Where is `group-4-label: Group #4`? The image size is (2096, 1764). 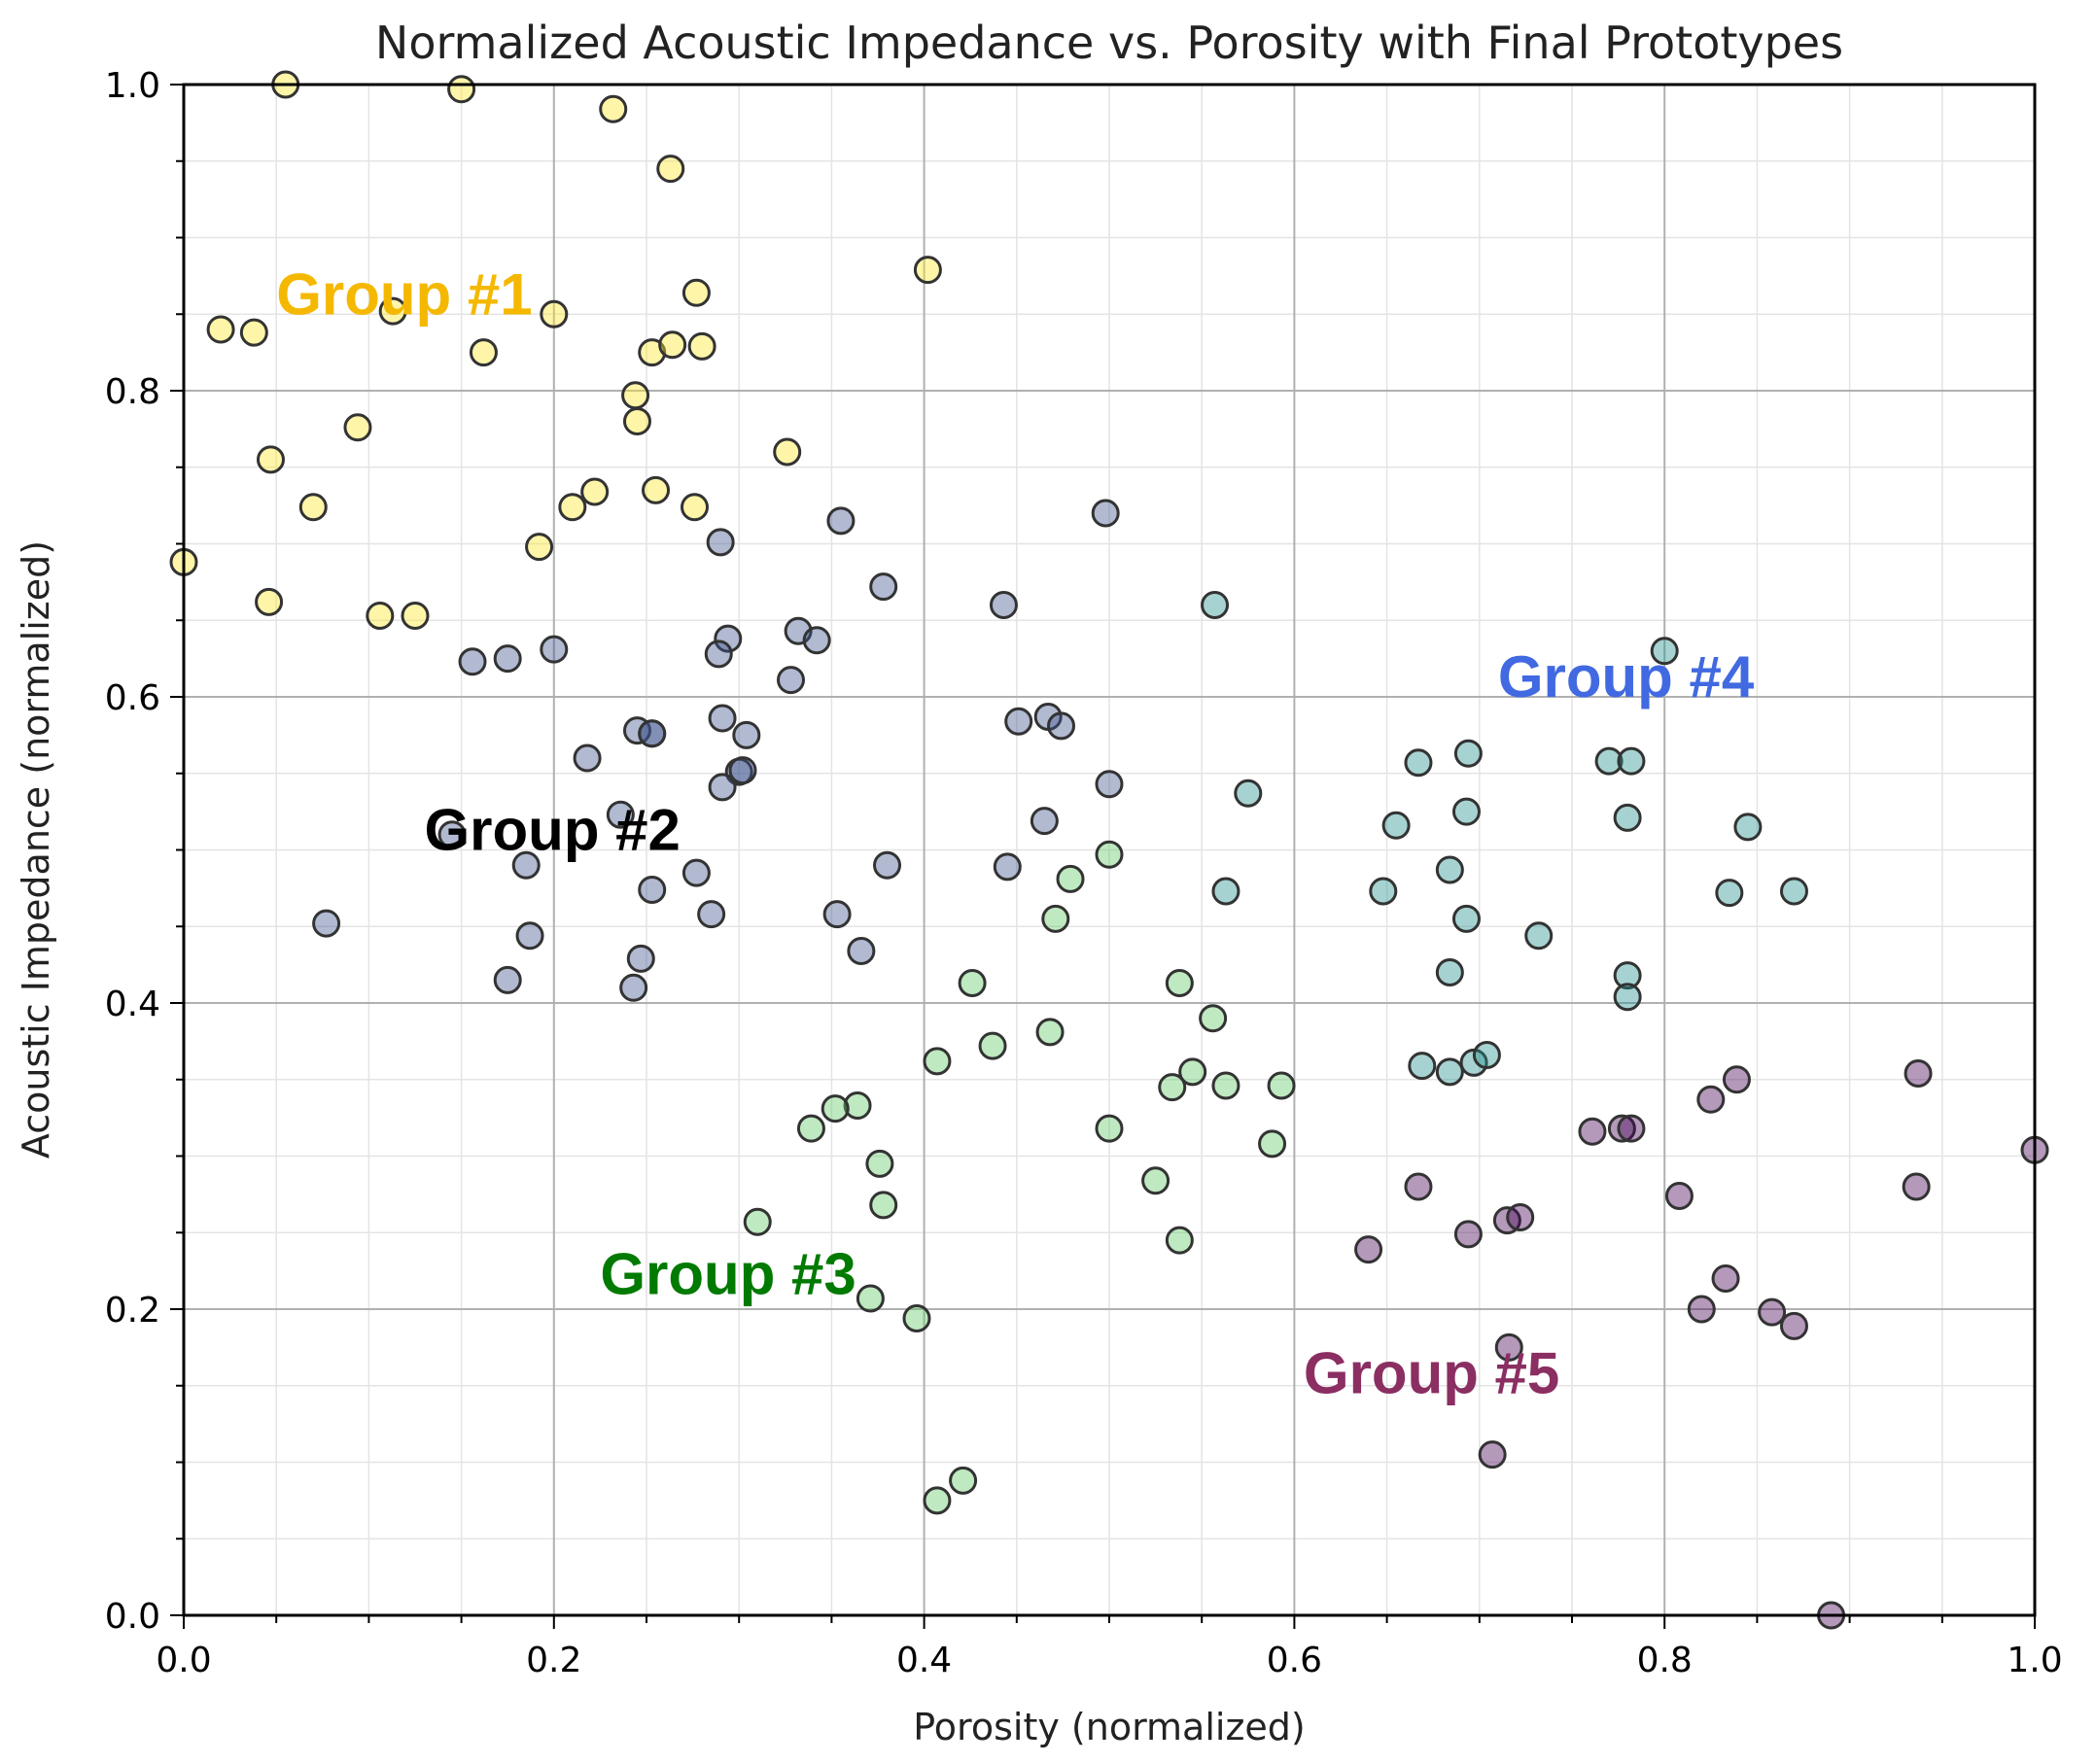
group-4-label: Group #4 is located at coordinates (1626, 676).